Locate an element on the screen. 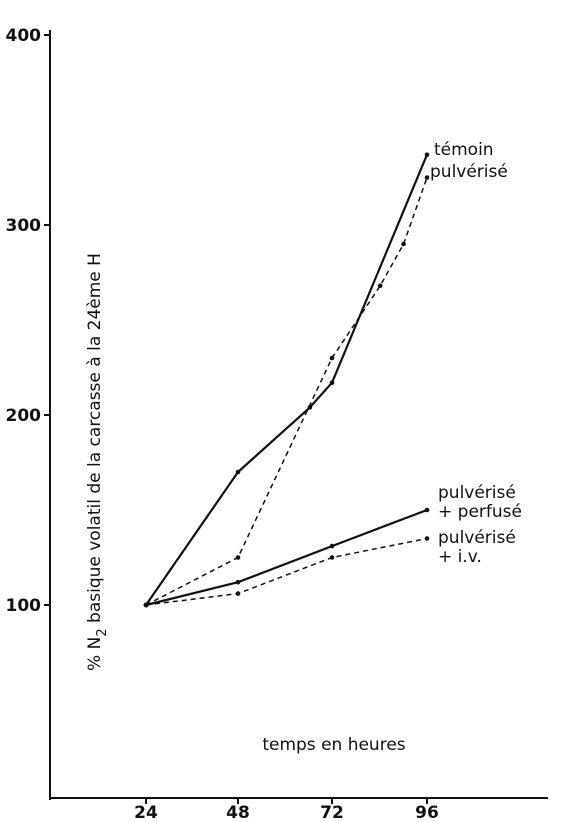  series-annotation: + i.v. is located at coordinates (460, 557).